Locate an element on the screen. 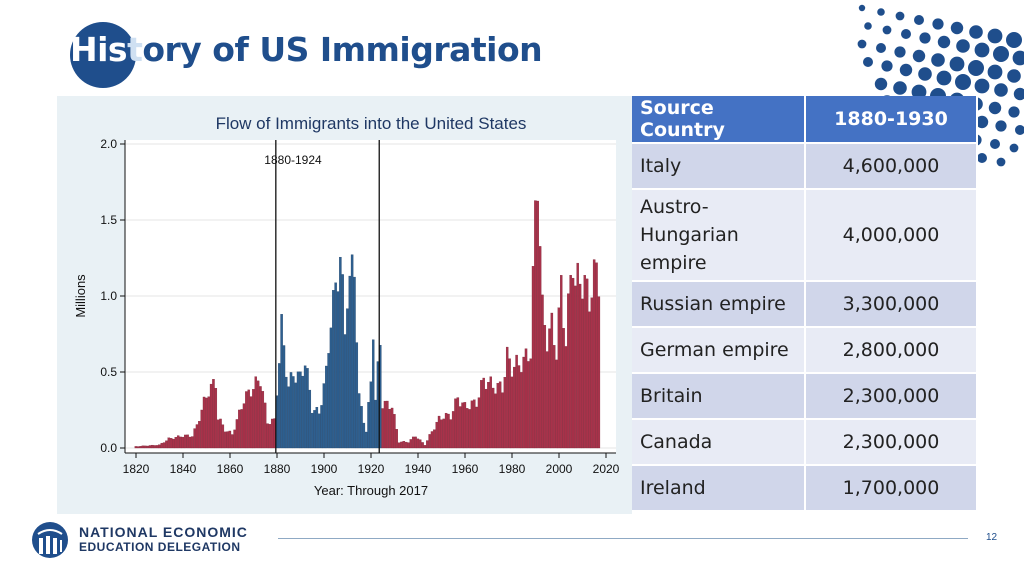  bar-1943 is located at coordinates (425, 447).